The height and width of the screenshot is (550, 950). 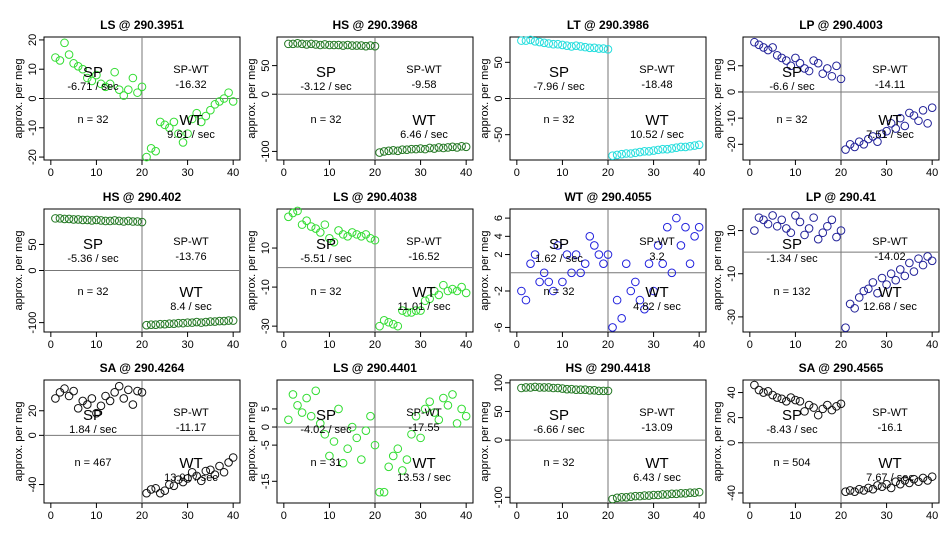 What do you see at coordinates (889, 463) in the screenshot?
I see `wt-label: WT` at bounding box center [889, 463].